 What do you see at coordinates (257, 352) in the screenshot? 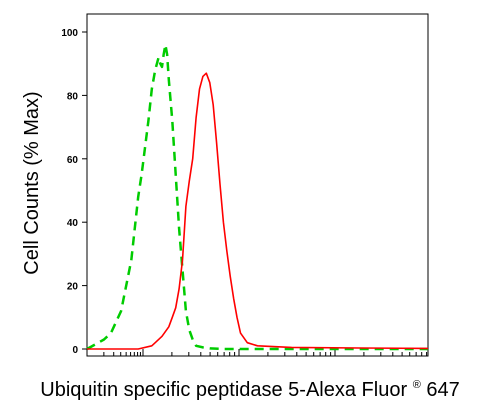
I see `x-axis-ticks` at bounding box center [257, 352].